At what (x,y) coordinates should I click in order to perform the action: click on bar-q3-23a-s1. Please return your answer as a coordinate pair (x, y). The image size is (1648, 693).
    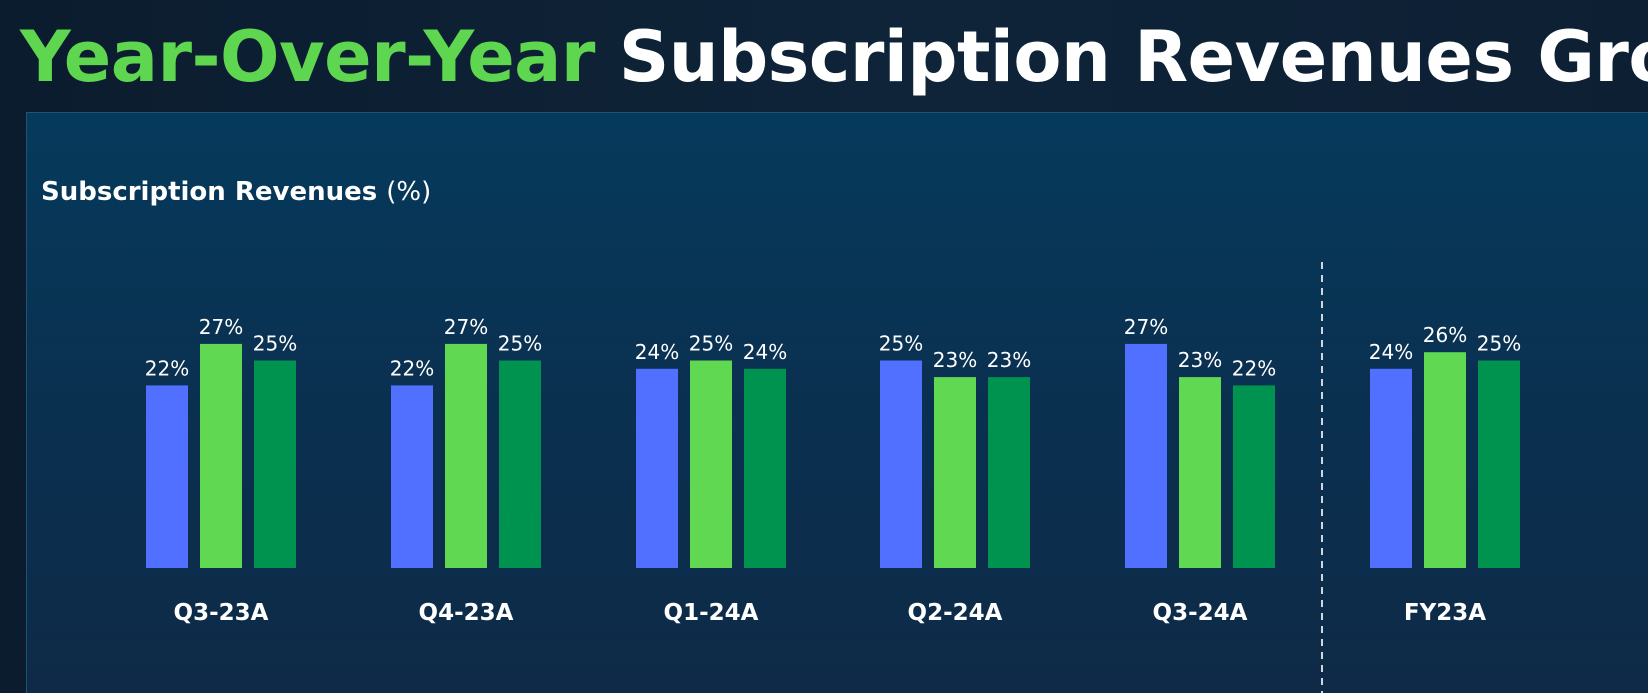
    Looking at the image, I should click on (167, 476).